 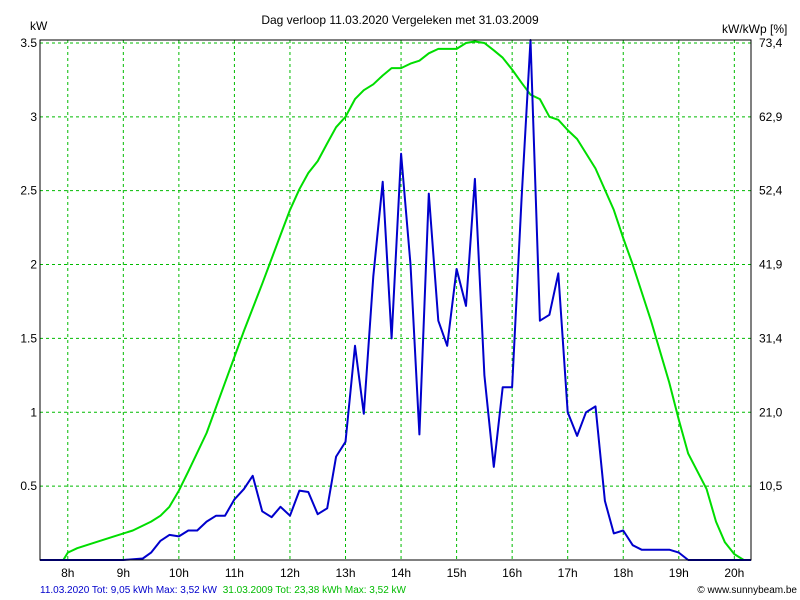 What do you see at coordinates (33, 117) in the screenshot?
I see `y-left-tick-label: 3` at bounding box center [33, 117].